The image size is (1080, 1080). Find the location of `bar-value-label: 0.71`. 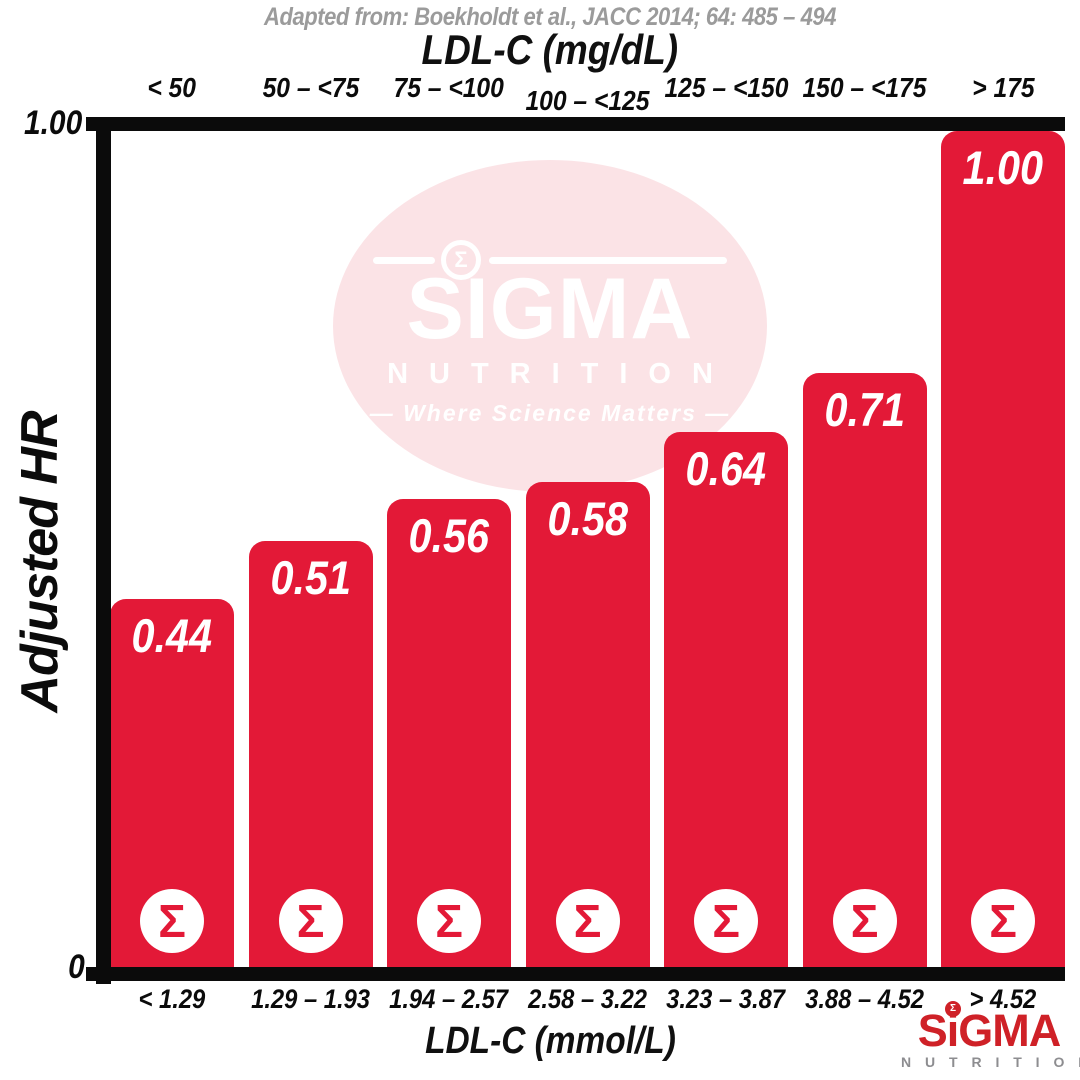

bar-value-label: 0.71 is located at coordinates (864, 409).